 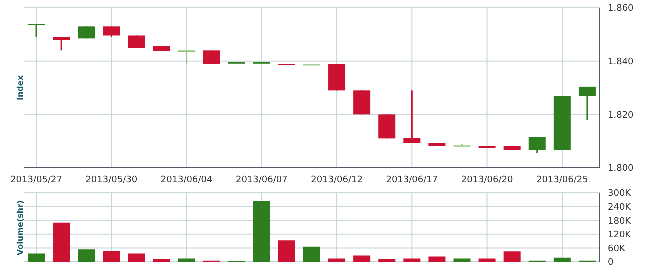 What do you see at coordinates (620, 207) in the screenshot?
I see `y-tick-label: 240K` at bounding box center [620, 207].